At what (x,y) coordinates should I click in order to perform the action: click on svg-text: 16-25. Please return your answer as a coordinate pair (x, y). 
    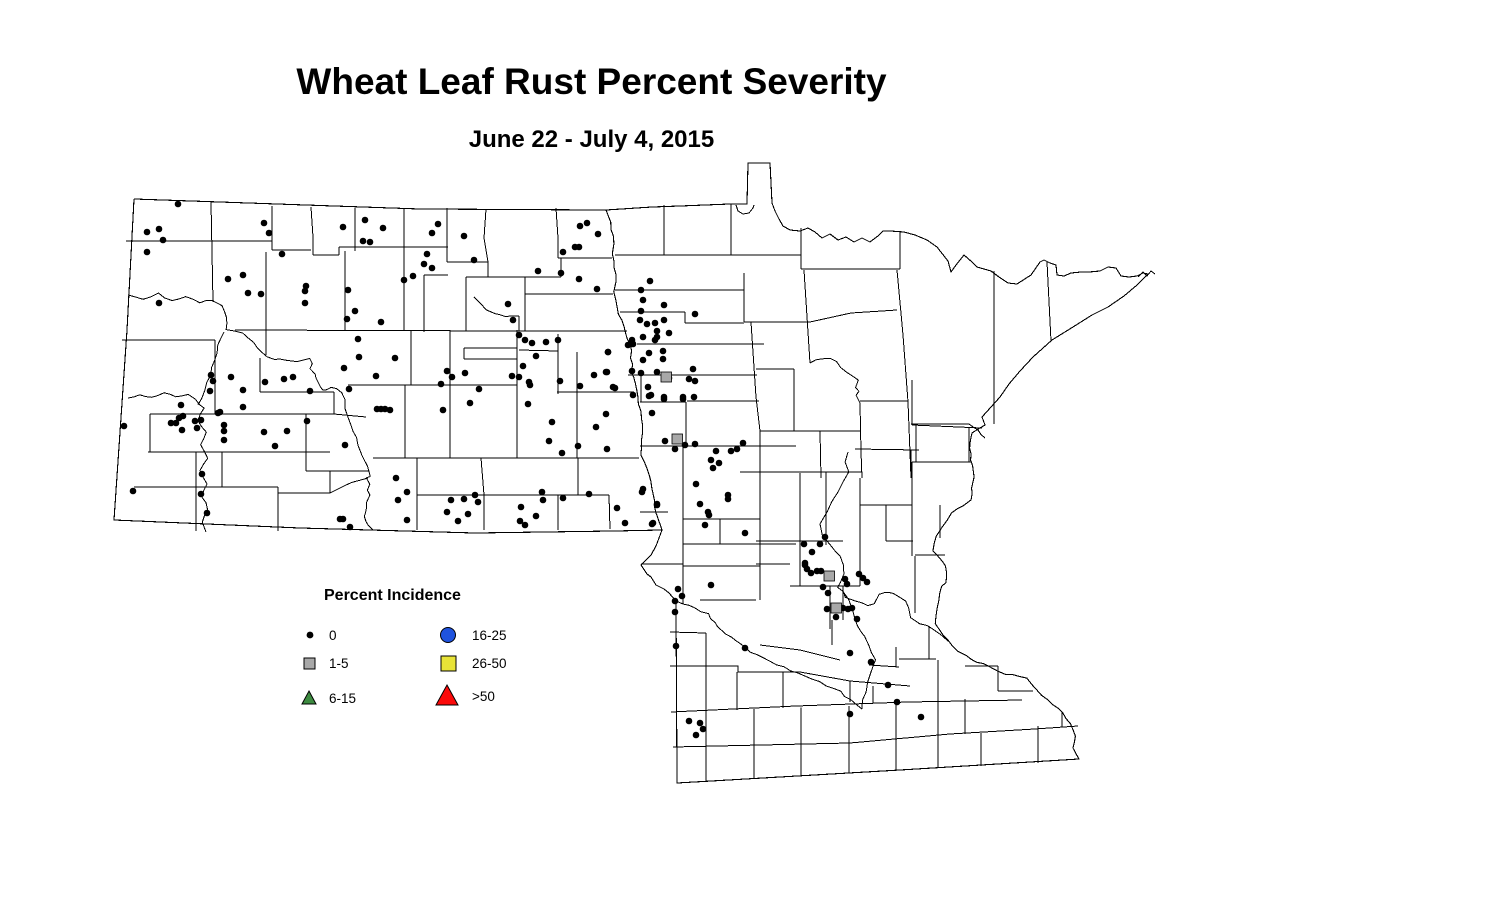
    Looking at the image, I should click on (489, 635).